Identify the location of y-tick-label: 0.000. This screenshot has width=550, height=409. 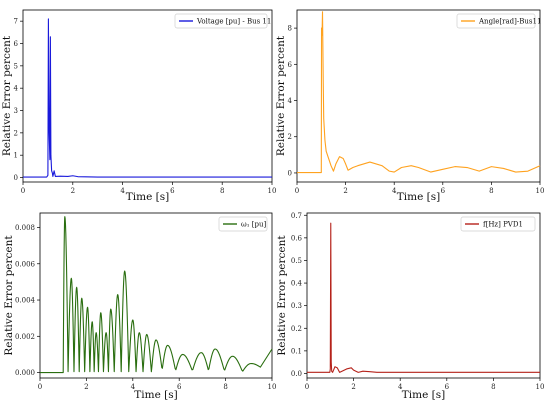
(25, 373).